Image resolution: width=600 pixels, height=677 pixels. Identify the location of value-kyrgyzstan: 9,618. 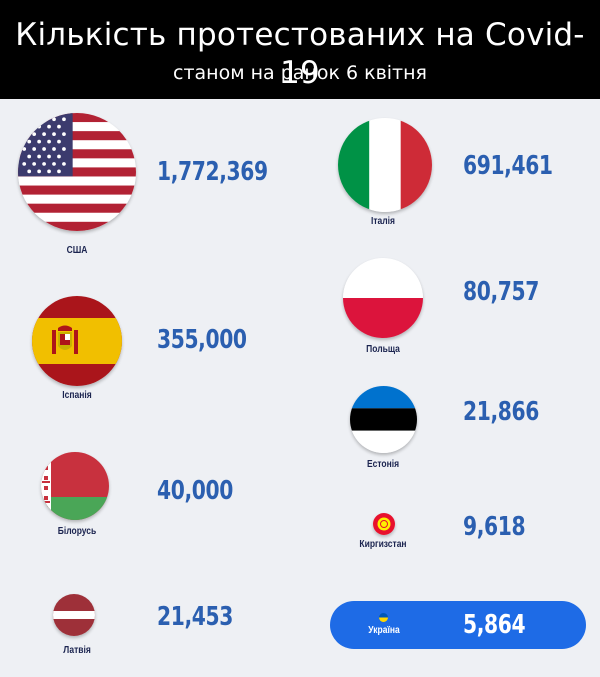
(494, 527).